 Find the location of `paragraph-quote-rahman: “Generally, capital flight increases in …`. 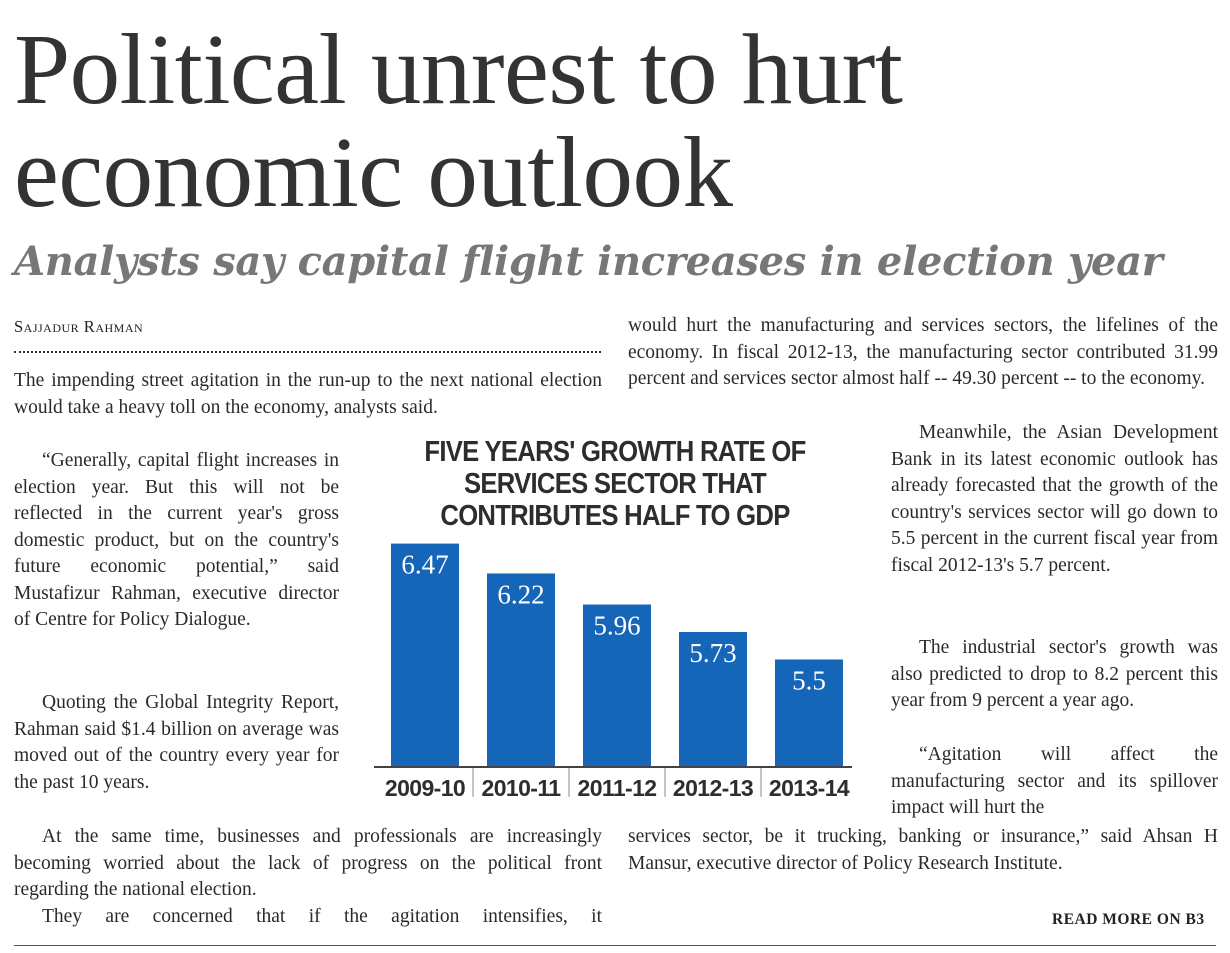

paragraph-quote-rahman: “Generally, capital flight increases in … is located at coordinates (176, 540).